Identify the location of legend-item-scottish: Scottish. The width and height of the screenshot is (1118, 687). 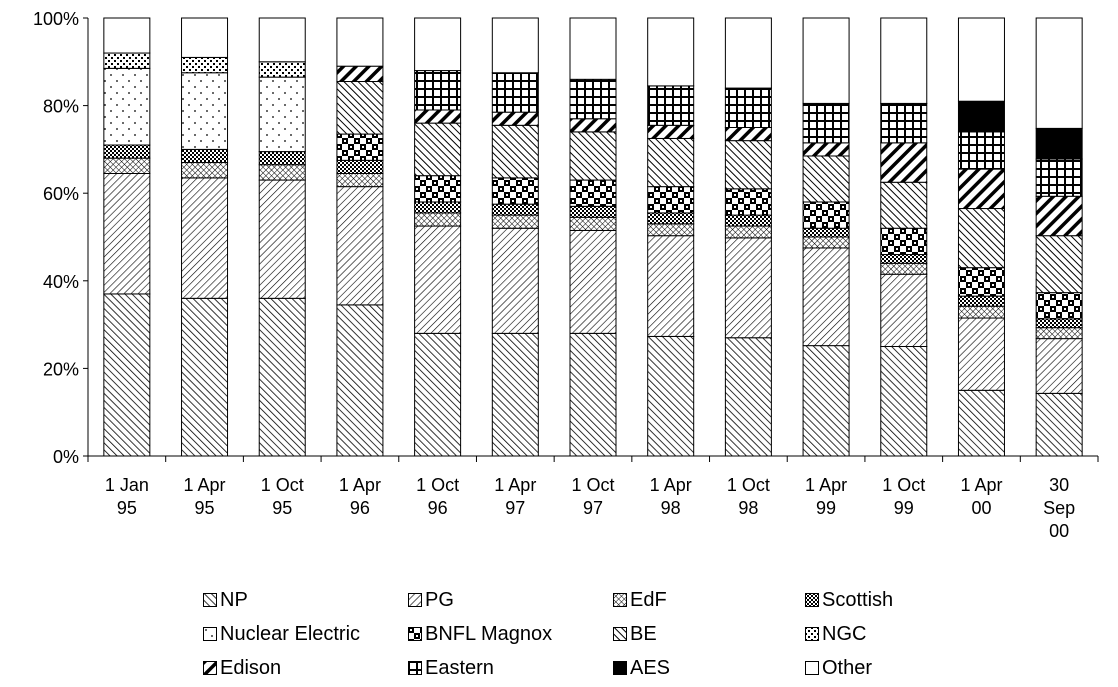
(849, 600).